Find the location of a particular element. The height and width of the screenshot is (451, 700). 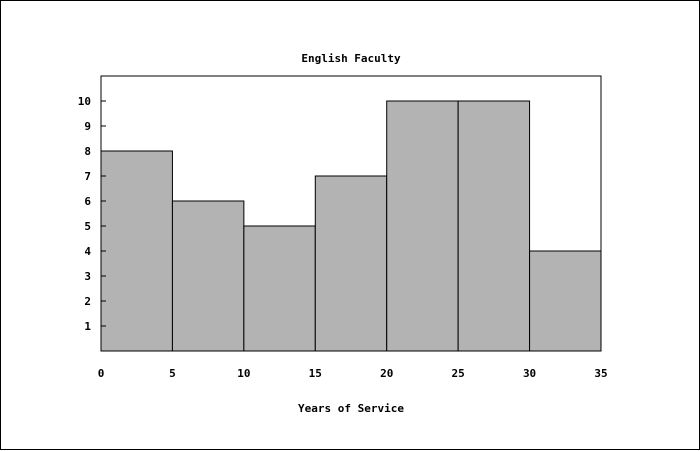

y-tick-label-2: 2 is located at coordinates (87, 301).